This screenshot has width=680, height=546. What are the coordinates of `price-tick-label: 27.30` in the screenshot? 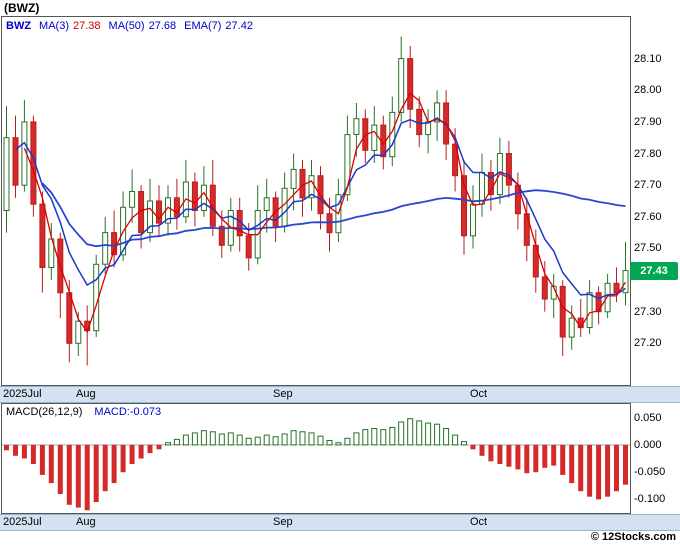 It's located at (648, 312).